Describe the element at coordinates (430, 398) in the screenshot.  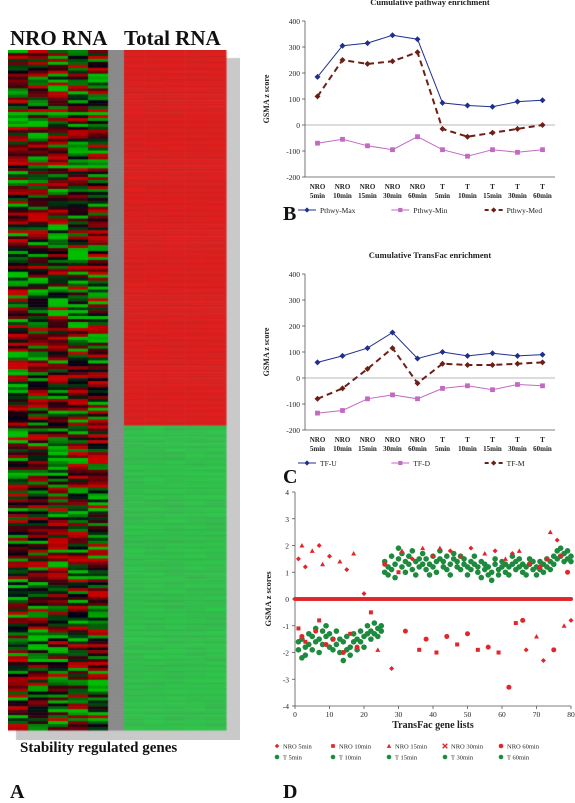
I see `series-line` at that location.